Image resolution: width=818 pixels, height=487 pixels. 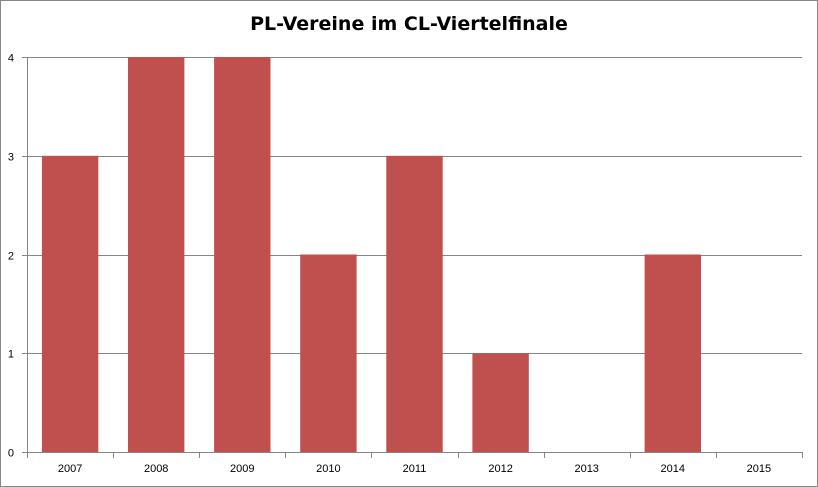 What do you see at coordinates (156, 469) in the screenshot?
I see `x-tick-label: 2008` at bounding box center [156, 469].